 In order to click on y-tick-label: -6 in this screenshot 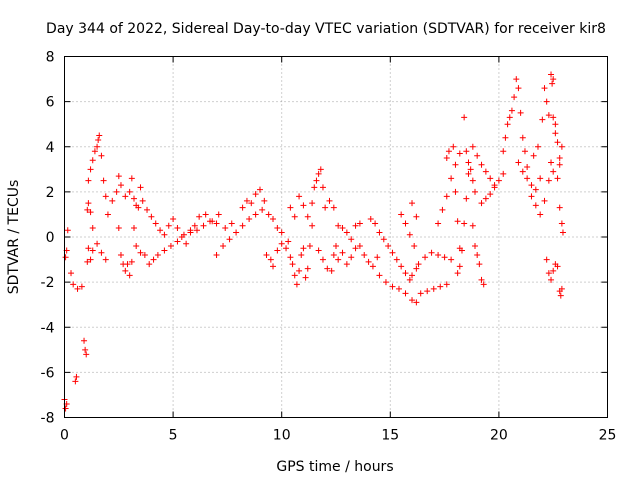, I will do `click(48, 373)`.